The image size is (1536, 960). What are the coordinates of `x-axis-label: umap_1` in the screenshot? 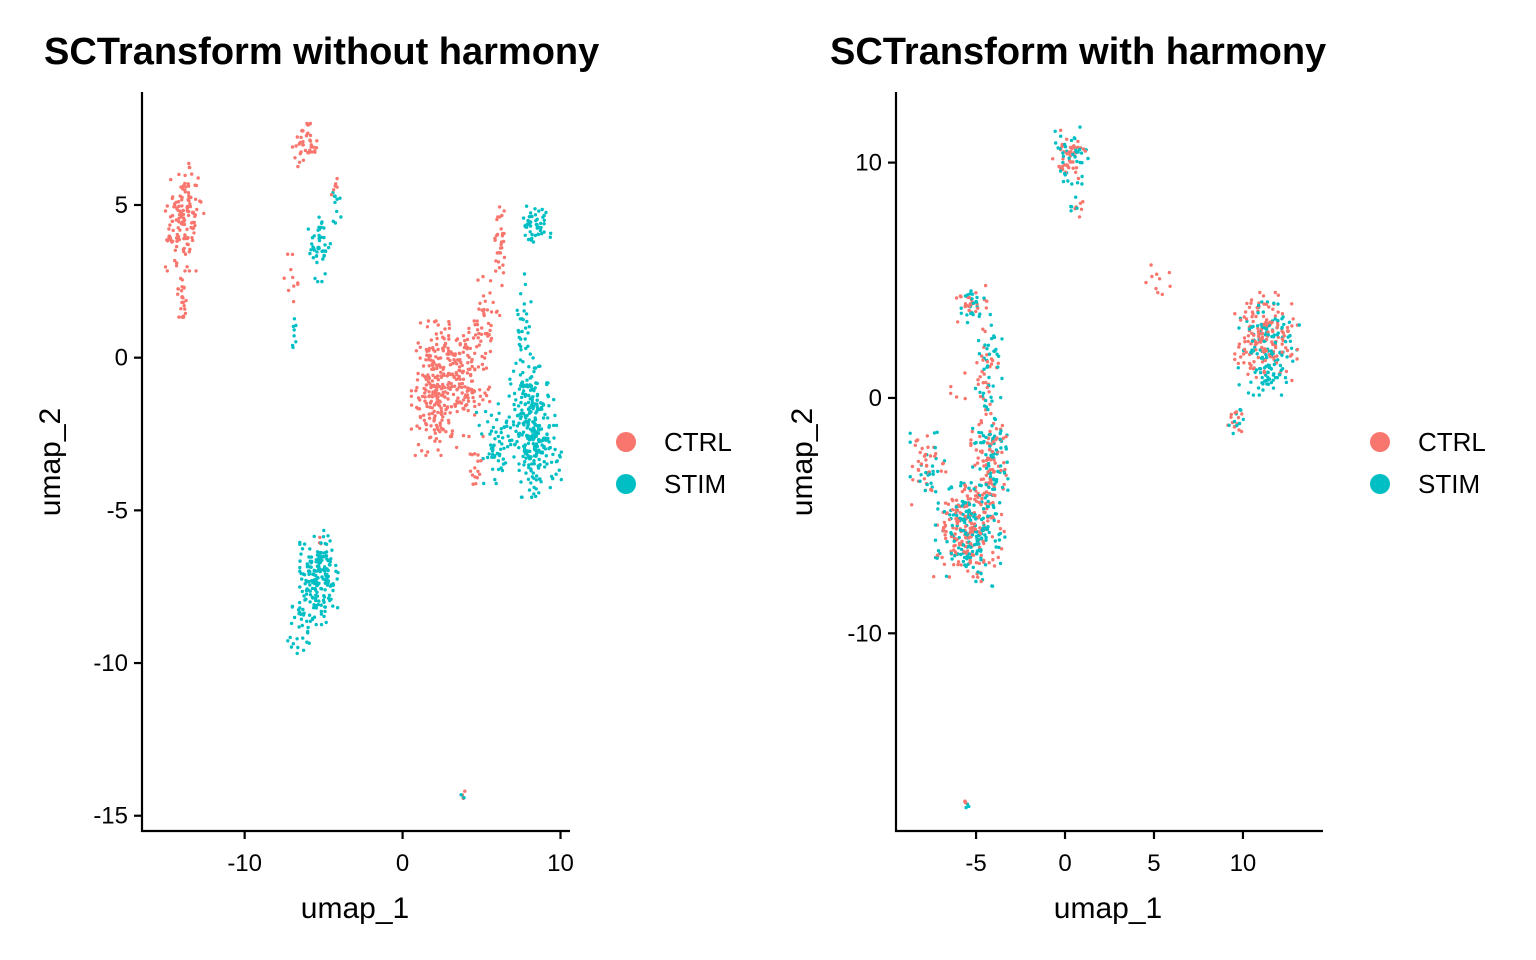 It's located at (1108, 908).